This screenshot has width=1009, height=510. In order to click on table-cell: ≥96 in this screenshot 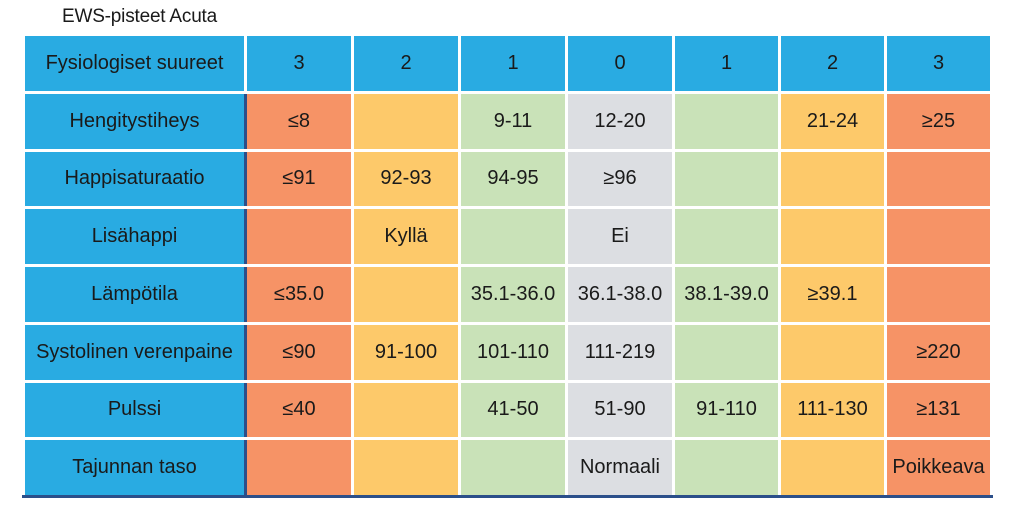, I will do `click(620, 179)`.